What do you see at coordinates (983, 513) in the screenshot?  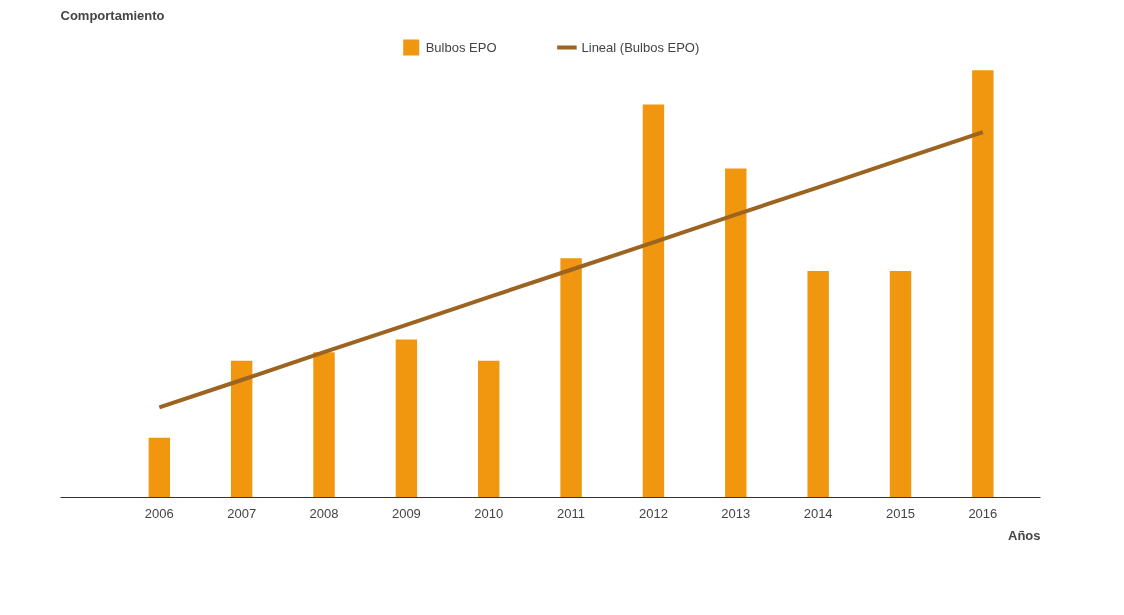 I see `x-tick-label: 2016` at bounding box center [983, 513].